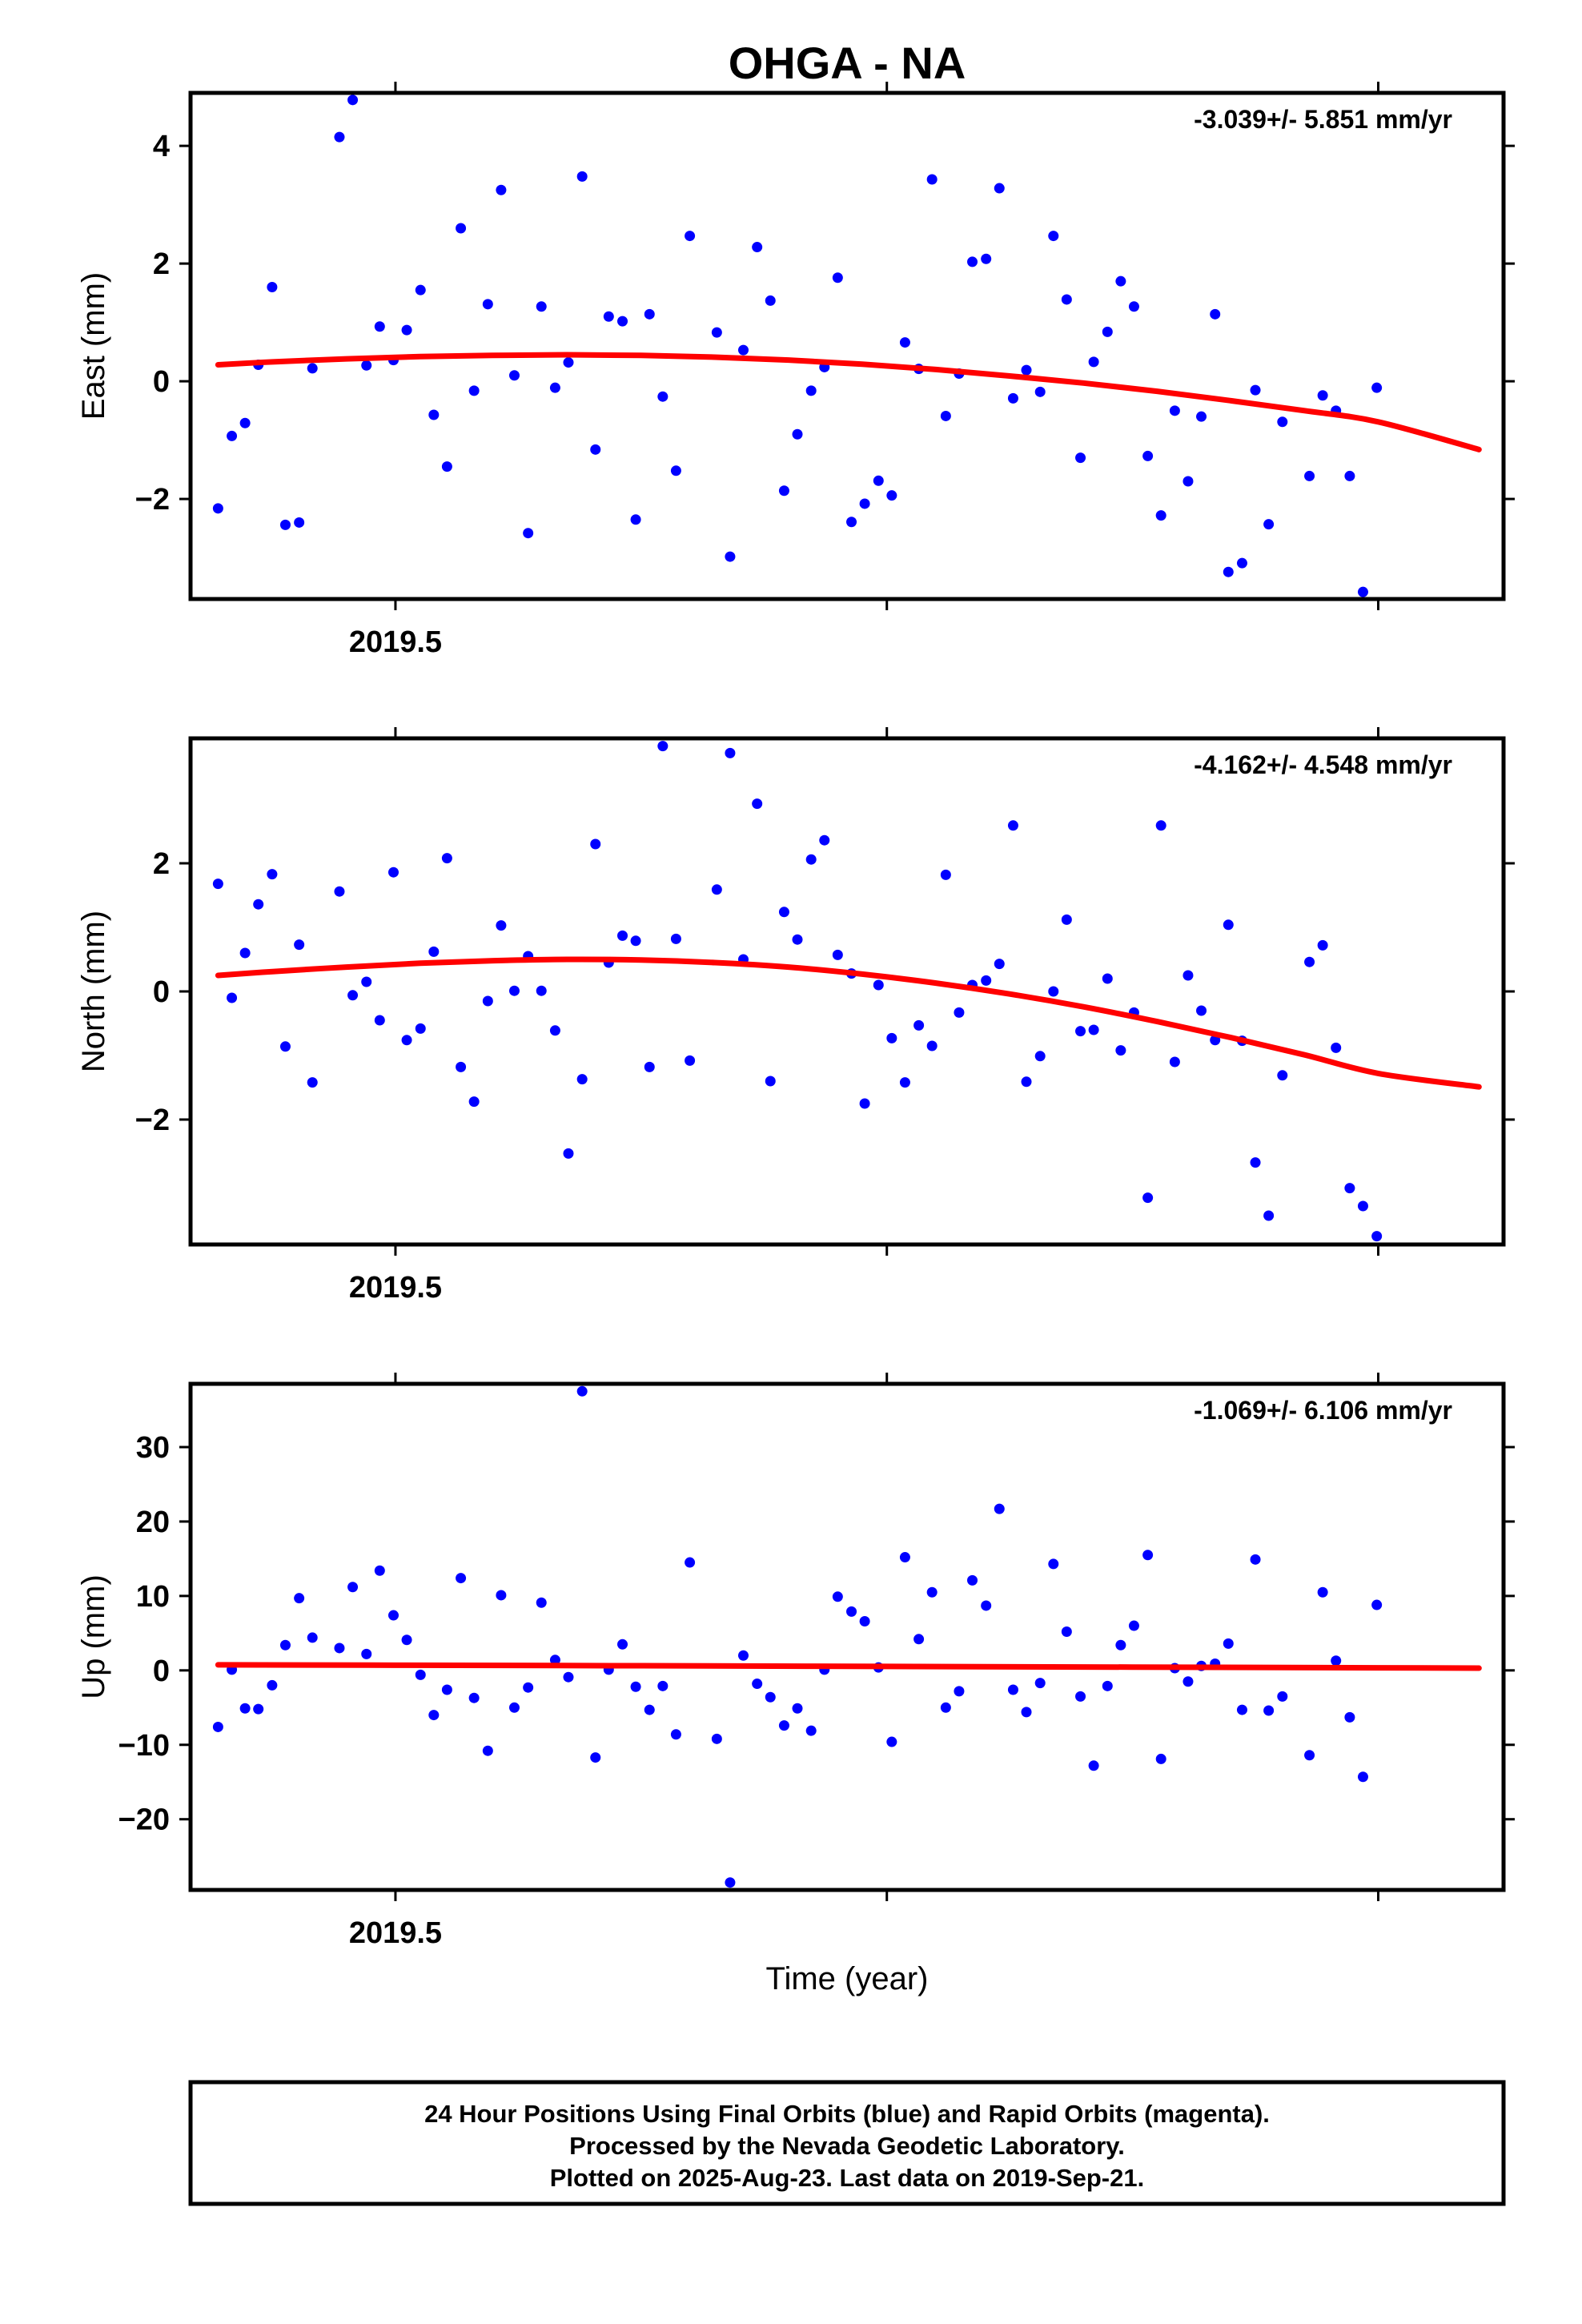 The image size is (1582, 2324). Describe the element at coordinates (848, 1023) in the screenshot. I see `north-fit-curve` at that location.